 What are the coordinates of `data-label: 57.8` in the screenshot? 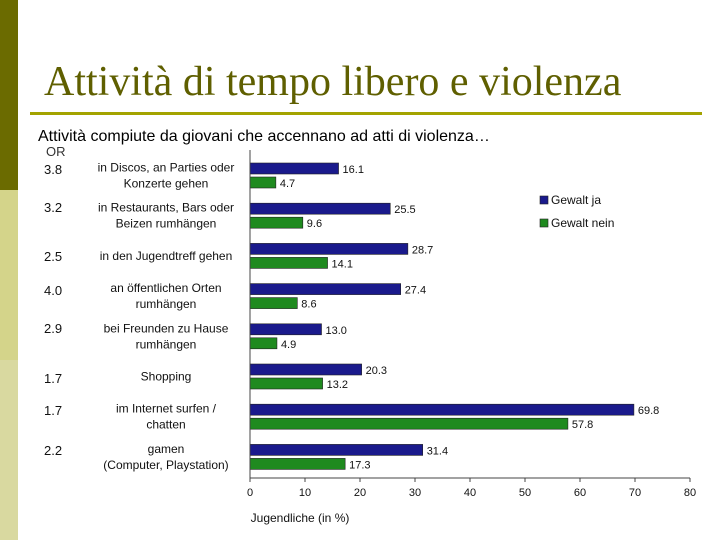 It's located at (582, 425).